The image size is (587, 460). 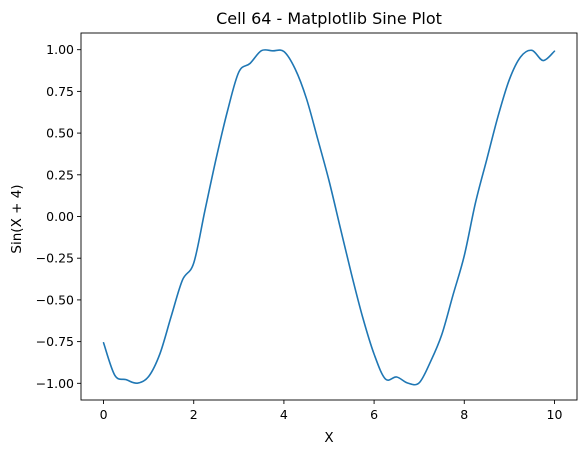 What do you see at coordinates (55, 299) in the screenshot?
I see `y-tick-label: −0.50` at bounding box center [55, 299].